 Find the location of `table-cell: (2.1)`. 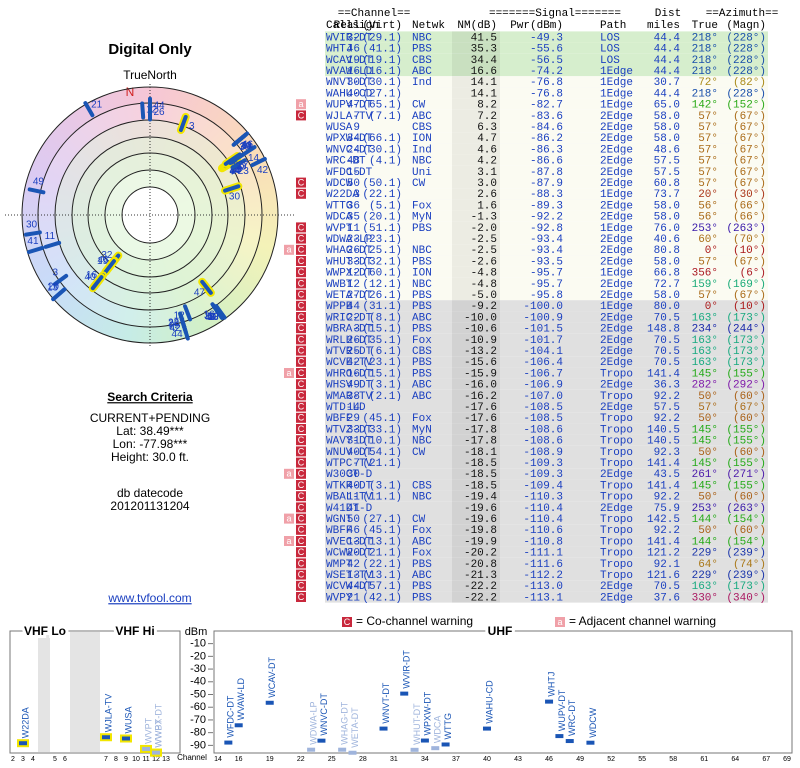

table-cell: (2.1) is located at coordinates (385, 397).